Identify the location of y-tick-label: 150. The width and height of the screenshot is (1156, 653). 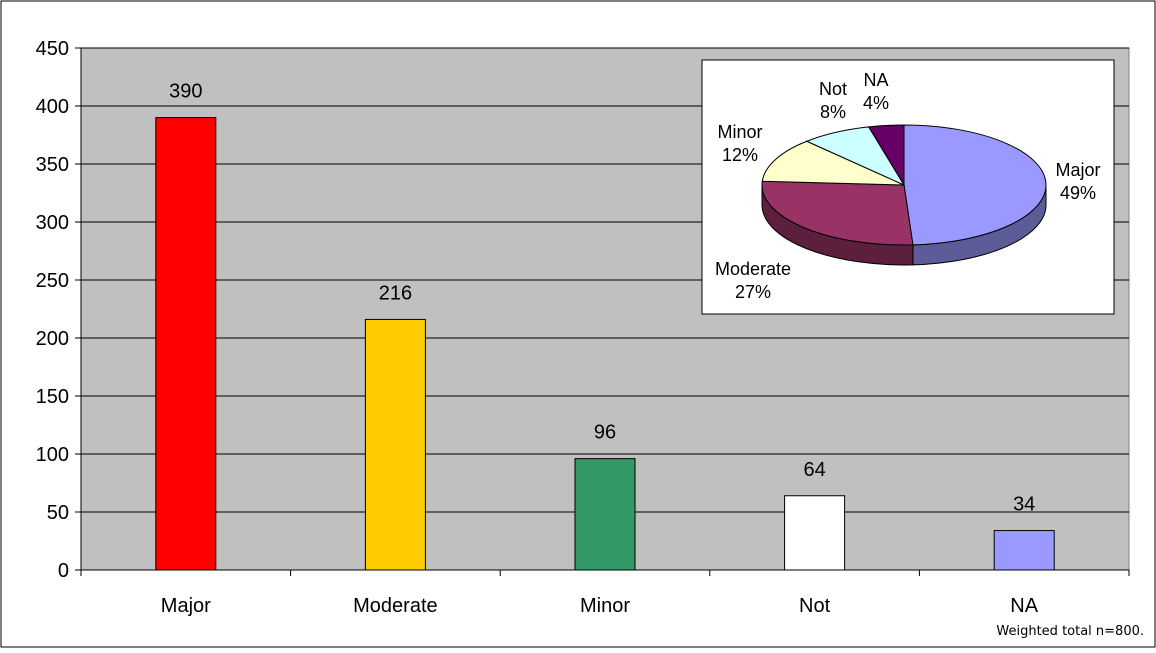
(52, 397).